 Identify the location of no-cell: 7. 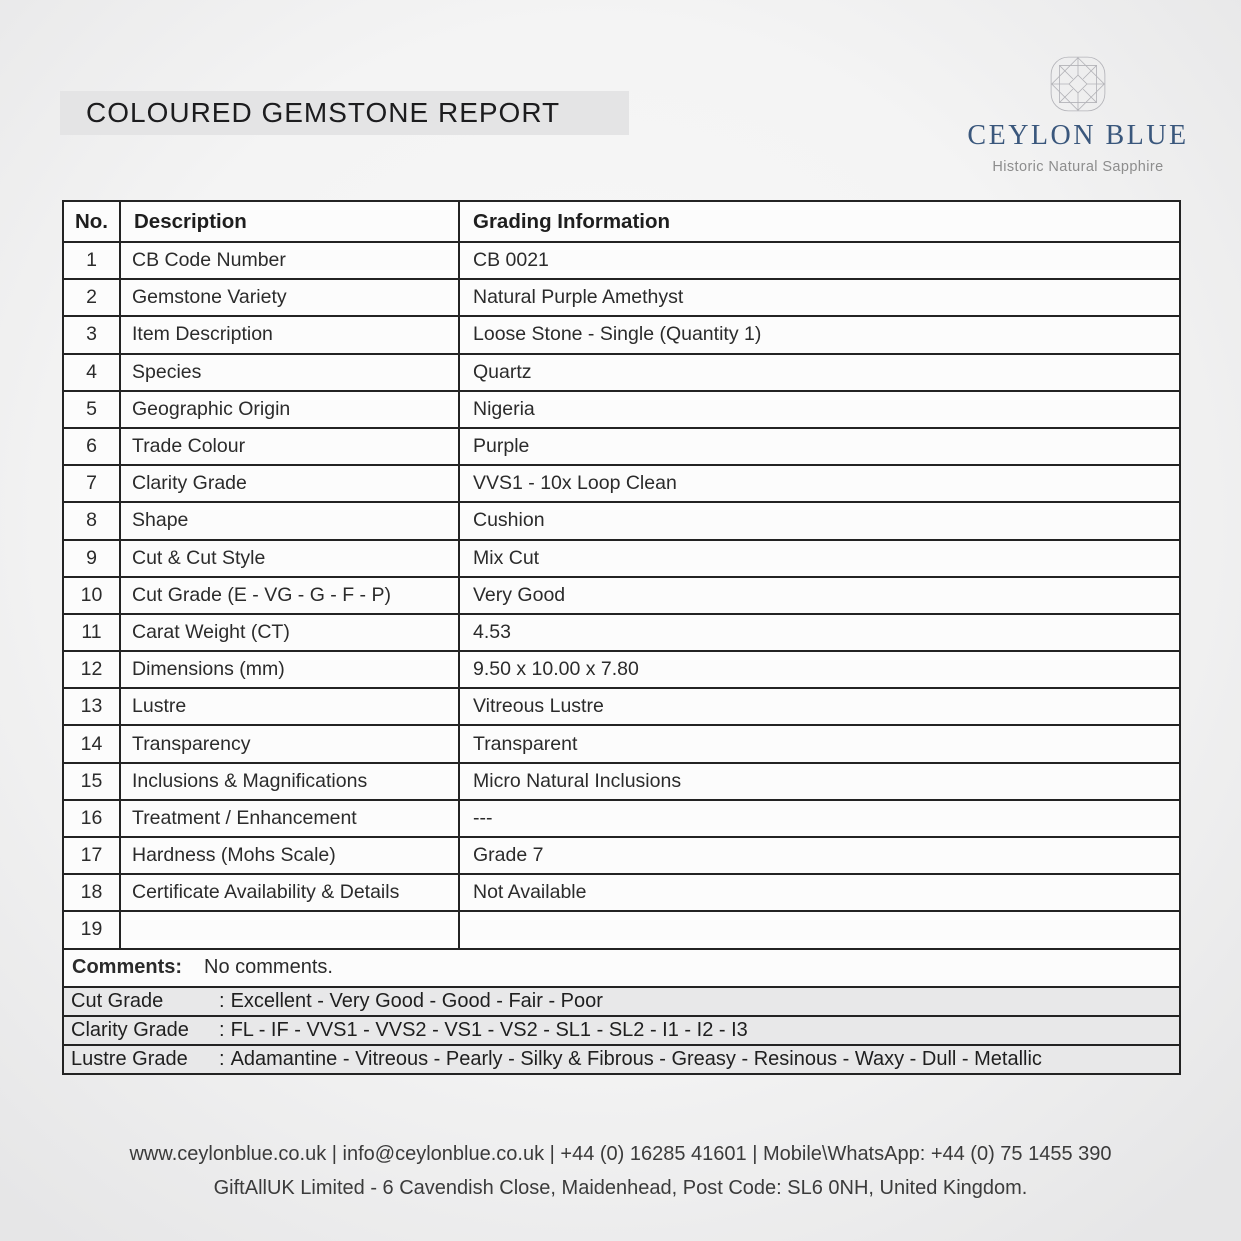
(91, 484).